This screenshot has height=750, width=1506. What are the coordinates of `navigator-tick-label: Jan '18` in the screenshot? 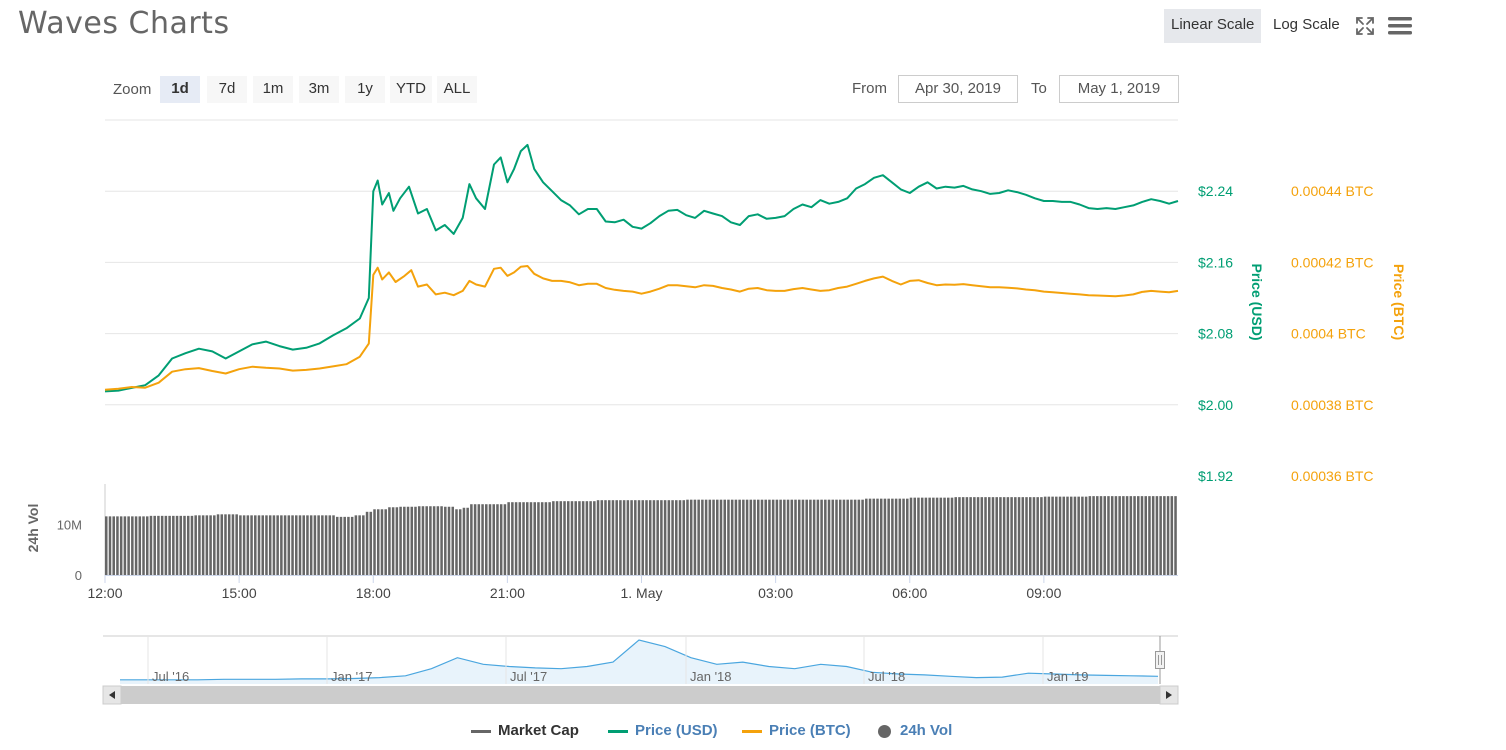 It's located at (711, 676).